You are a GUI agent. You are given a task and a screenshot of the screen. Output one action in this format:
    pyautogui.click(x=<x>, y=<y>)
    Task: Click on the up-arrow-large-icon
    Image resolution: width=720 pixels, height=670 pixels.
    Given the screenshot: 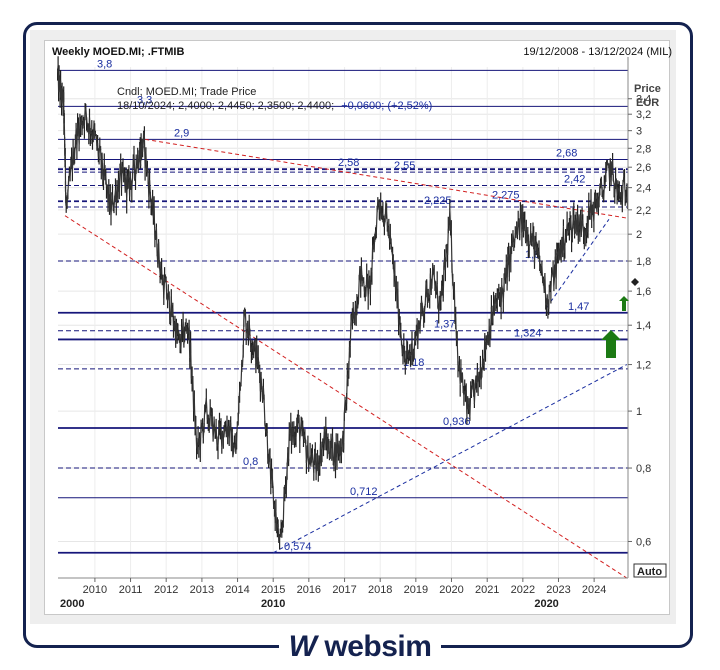 What is the action you would take?
    pyautogui.click(x=611, y=344)
    